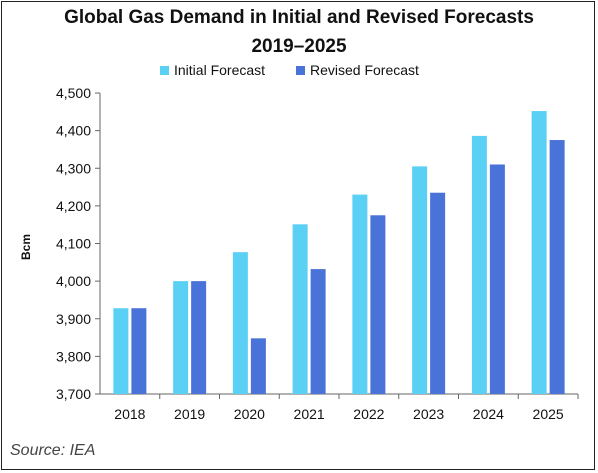 The width and height of the screenshot is (598, 473). What do you see at coordinates (364, 70) in the screenshot?
I see `legend-label-revised: Revised Forecast` at bounding box center [364, 70].